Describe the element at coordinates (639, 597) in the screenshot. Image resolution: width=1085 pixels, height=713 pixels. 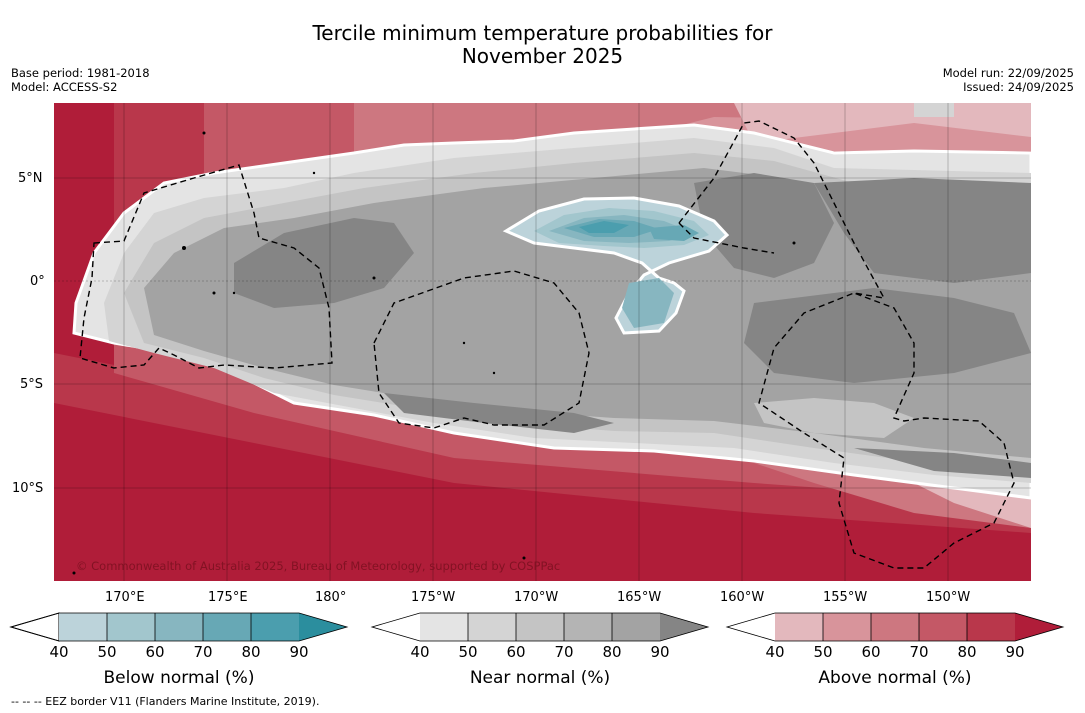
I see `lon-label-165w: 165°W` at that location.